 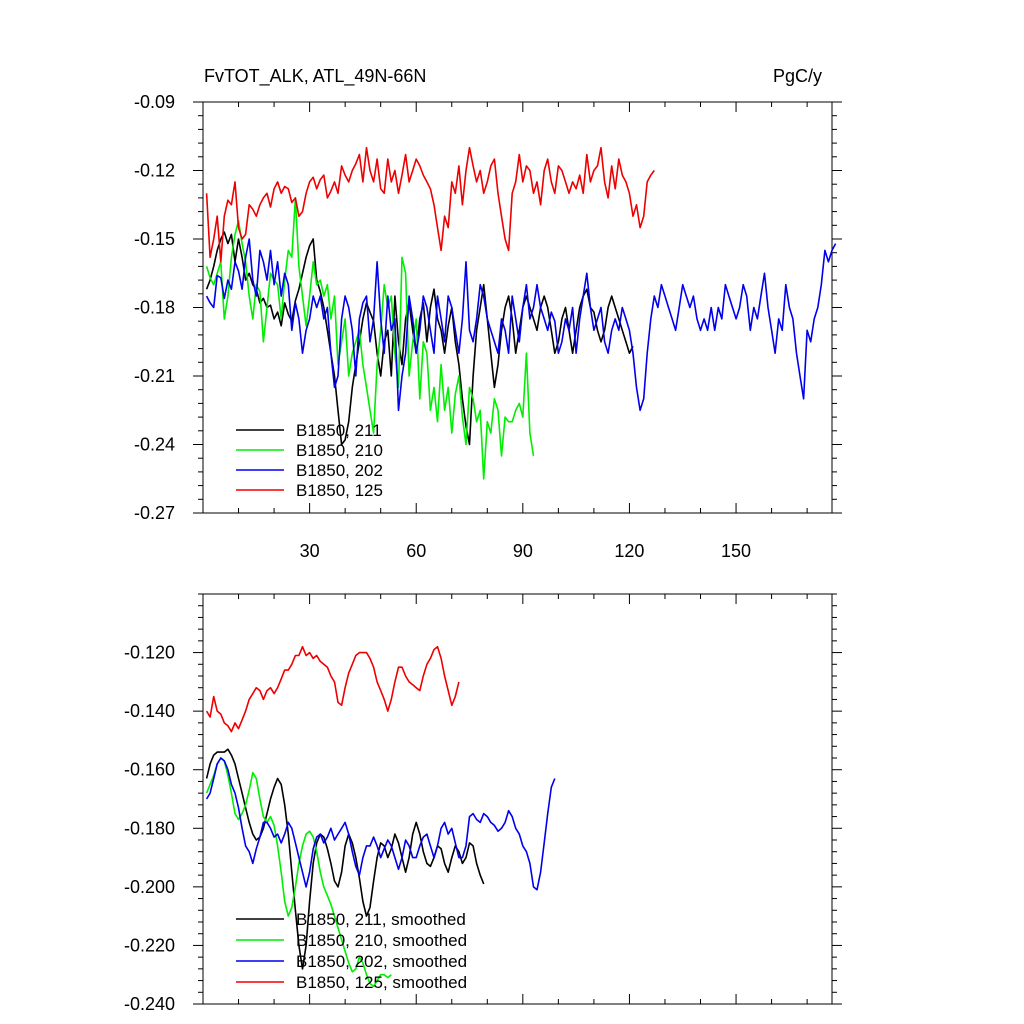 What do you see at coordinates (154, 445) in the screenshot?
I see `y-tick-label: -0.24` at bounding box center [154, 445].